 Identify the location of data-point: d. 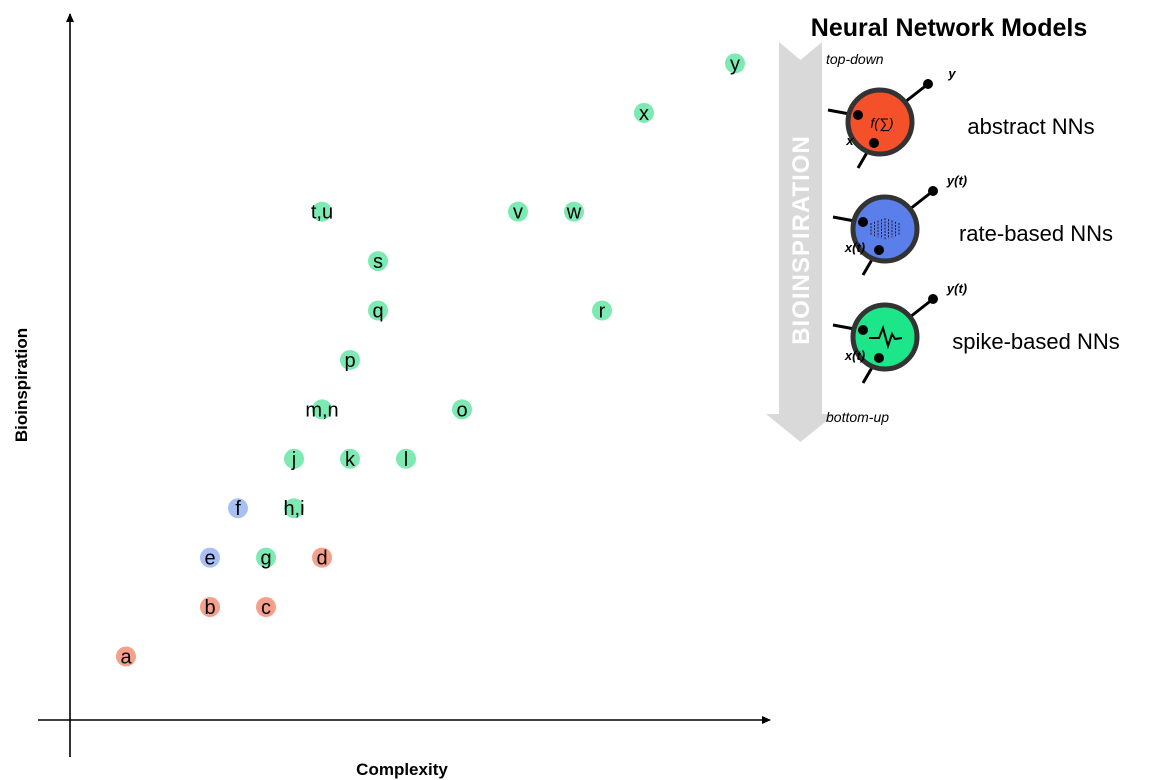
(322, 558).